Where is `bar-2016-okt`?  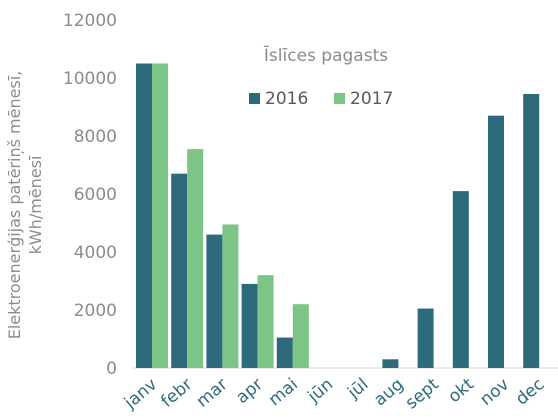 bar-2016-okt is located at coordinates (460, 279).